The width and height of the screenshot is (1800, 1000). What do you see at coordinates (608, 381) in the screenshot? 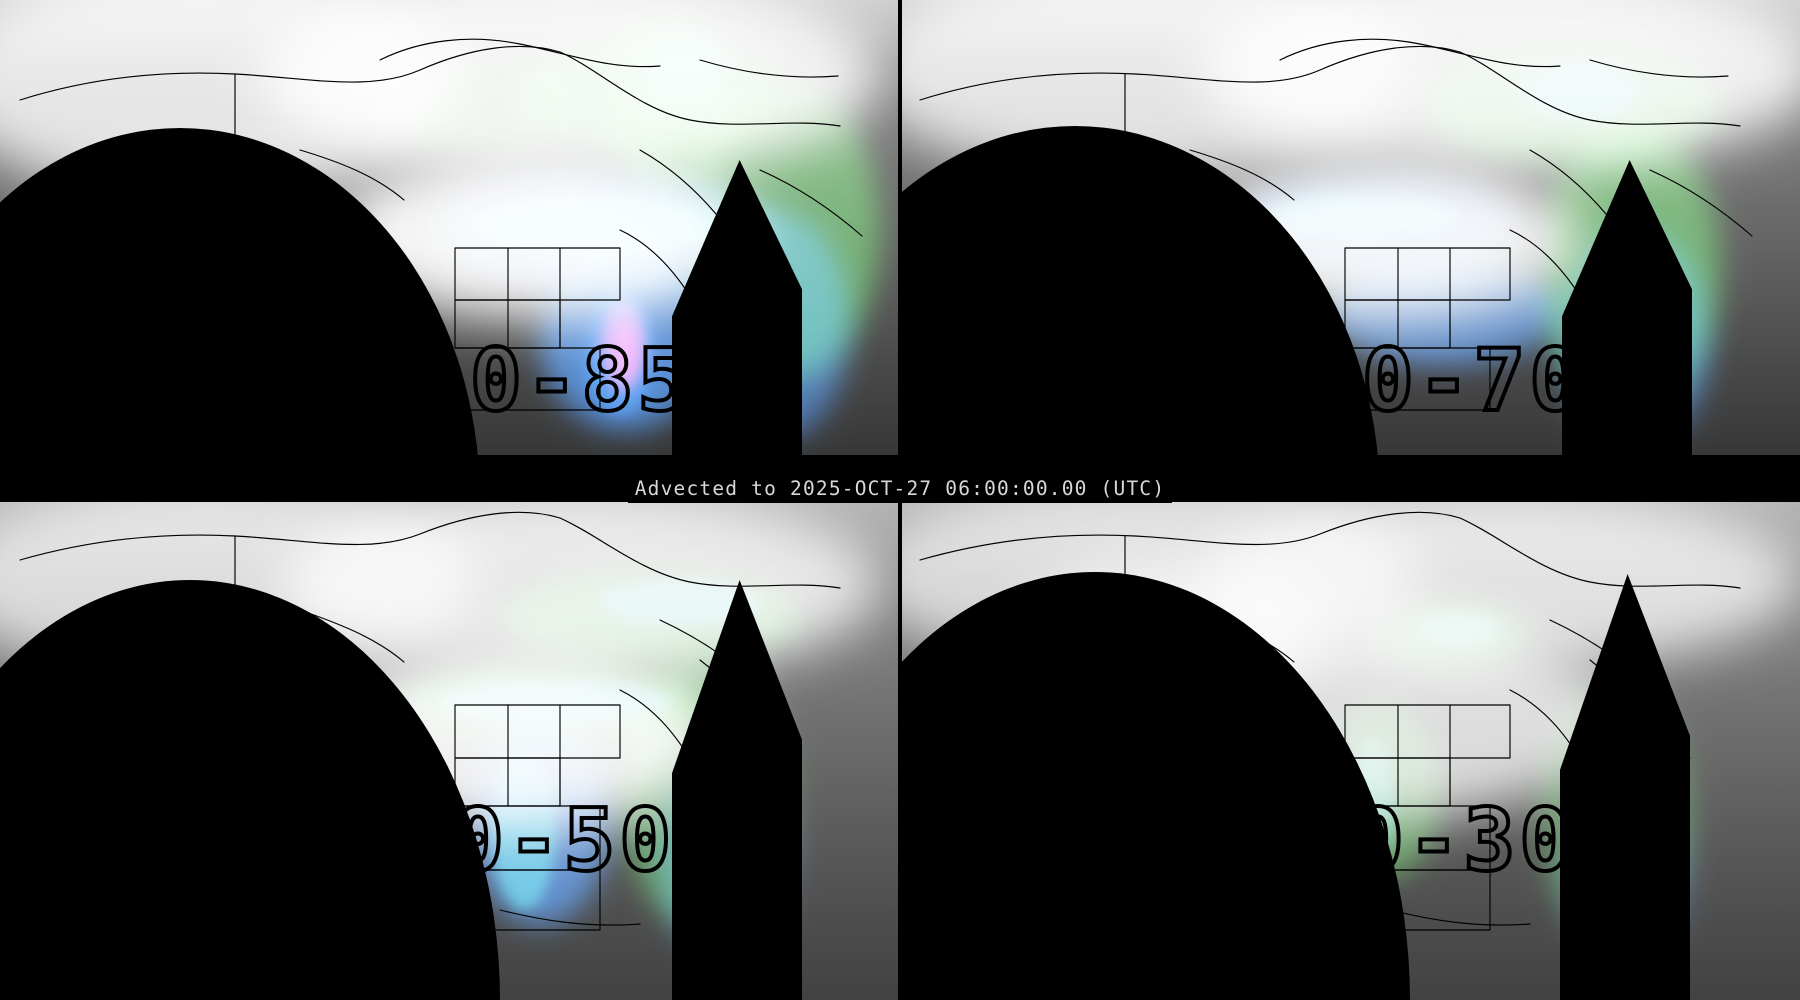
I see `panel-layer-label: 0-850` at bounding box center [608, 381].